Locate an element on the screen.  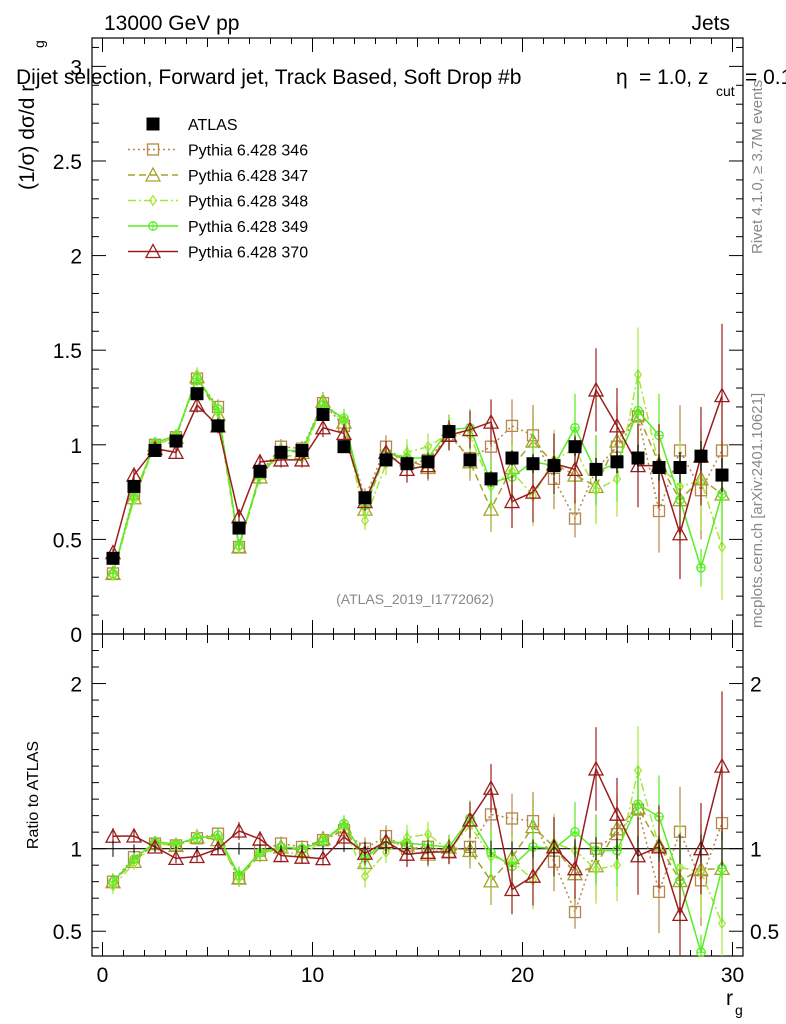
header-left: 13000 GeV pp is located at coordinates (171, 23).